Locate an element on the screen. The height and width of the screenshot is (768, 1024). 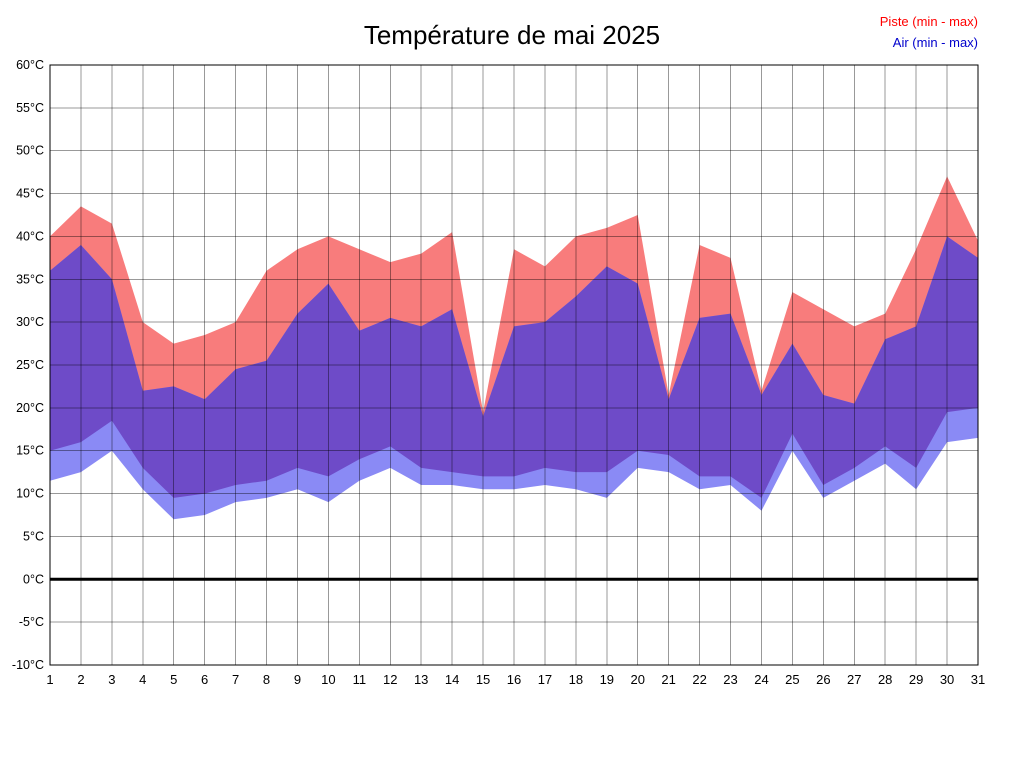
svg-text: 25 is located at coordinates (792, 679).